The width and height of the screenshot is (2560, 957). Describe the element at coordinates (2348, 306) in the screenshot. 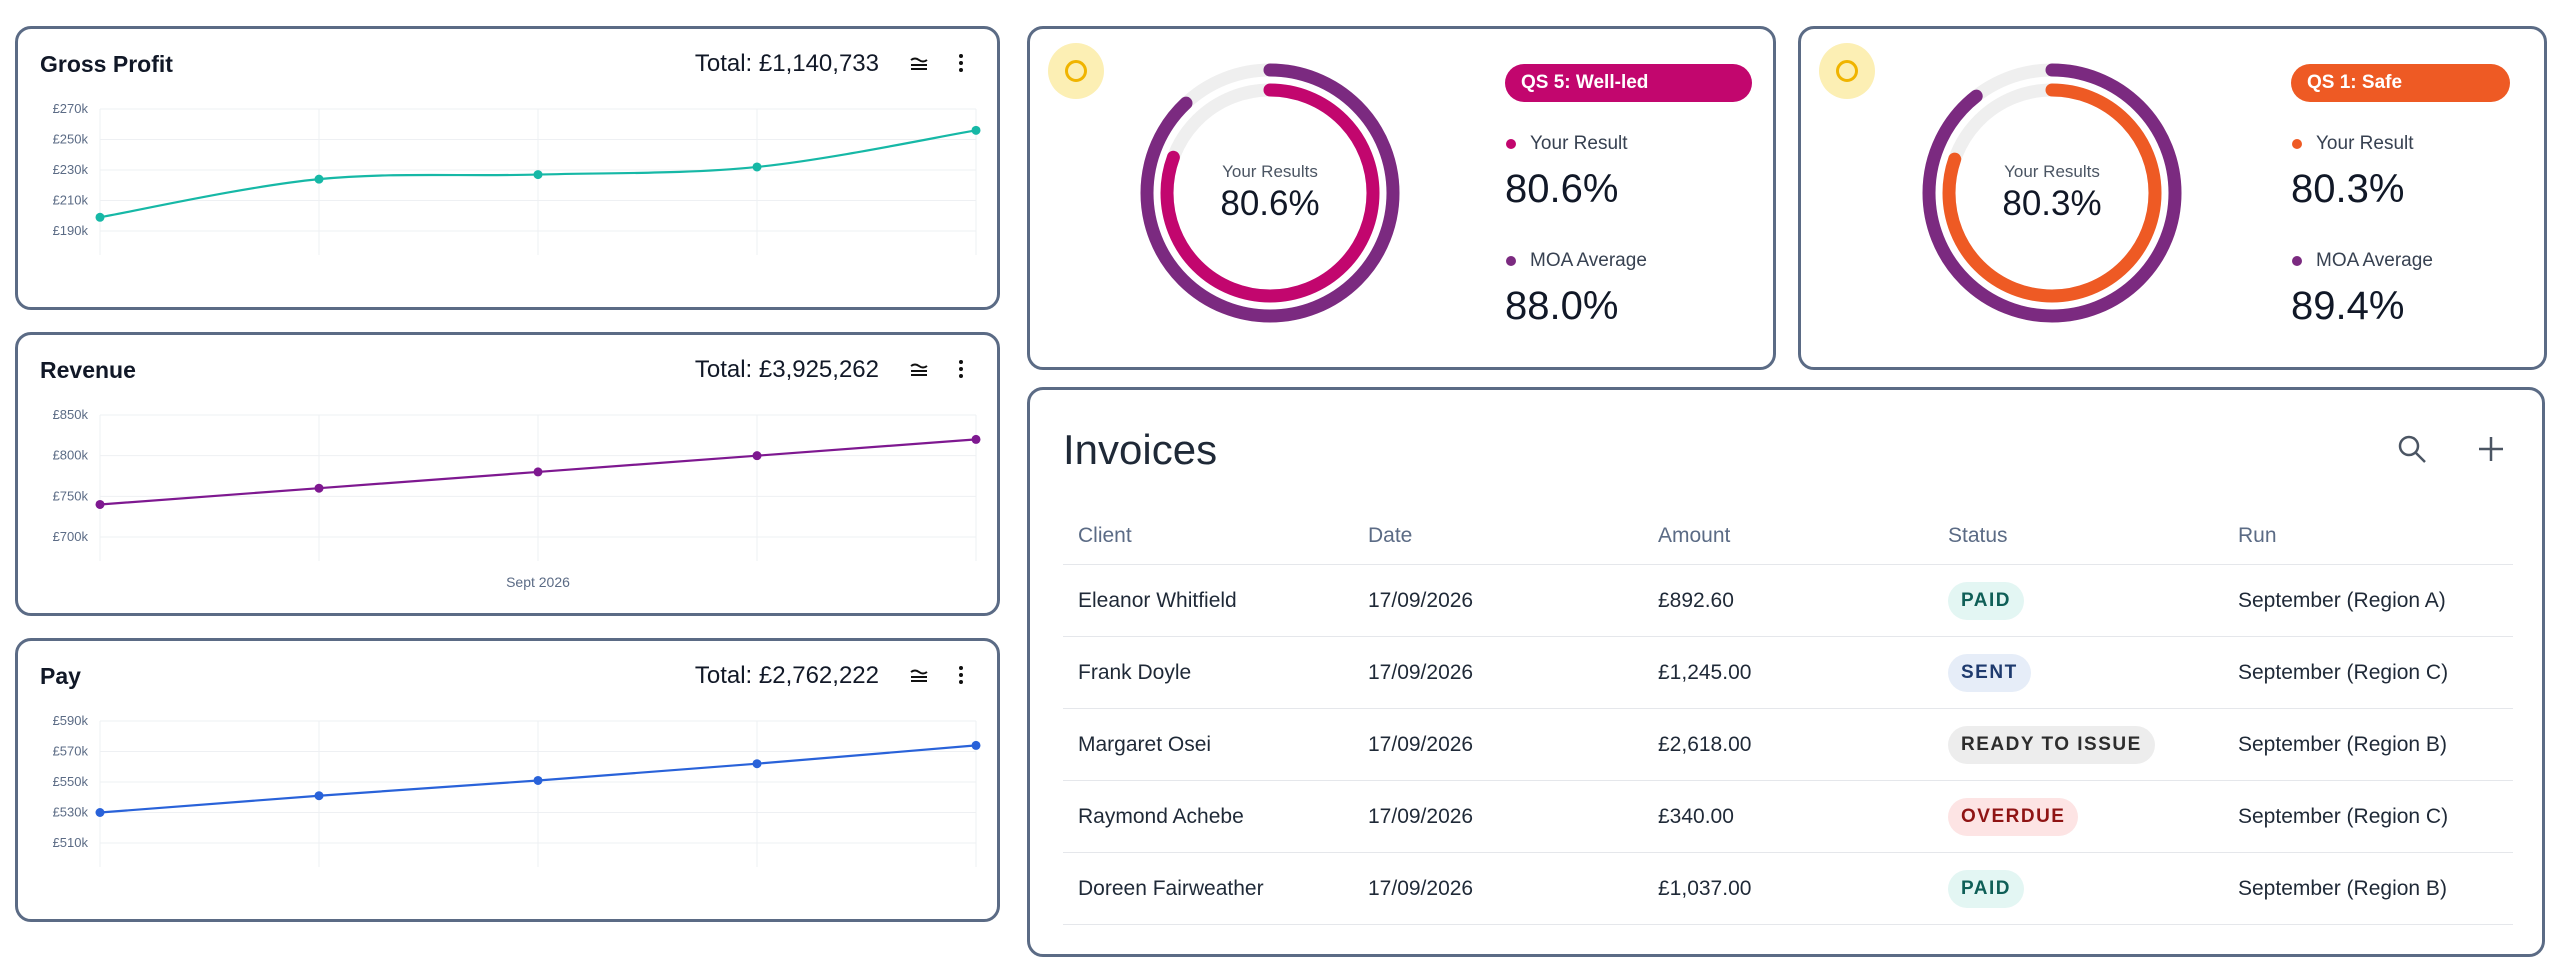

I see `avg-value: 89.4%` at that location.